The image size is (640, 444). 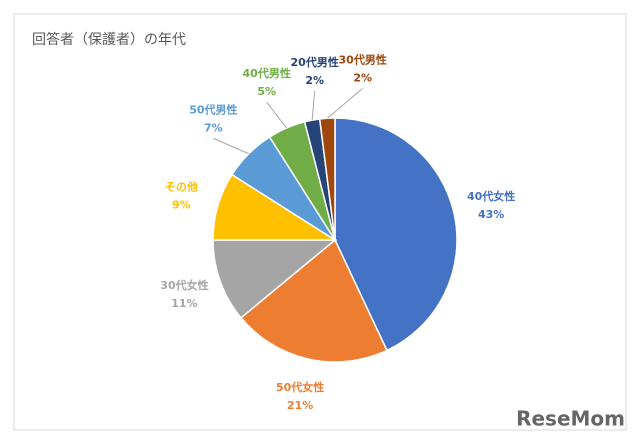 What do you see at coordinates (181, 204) in the screenshot?
I see `value-label: 9%` at bounding box center [181, 204].